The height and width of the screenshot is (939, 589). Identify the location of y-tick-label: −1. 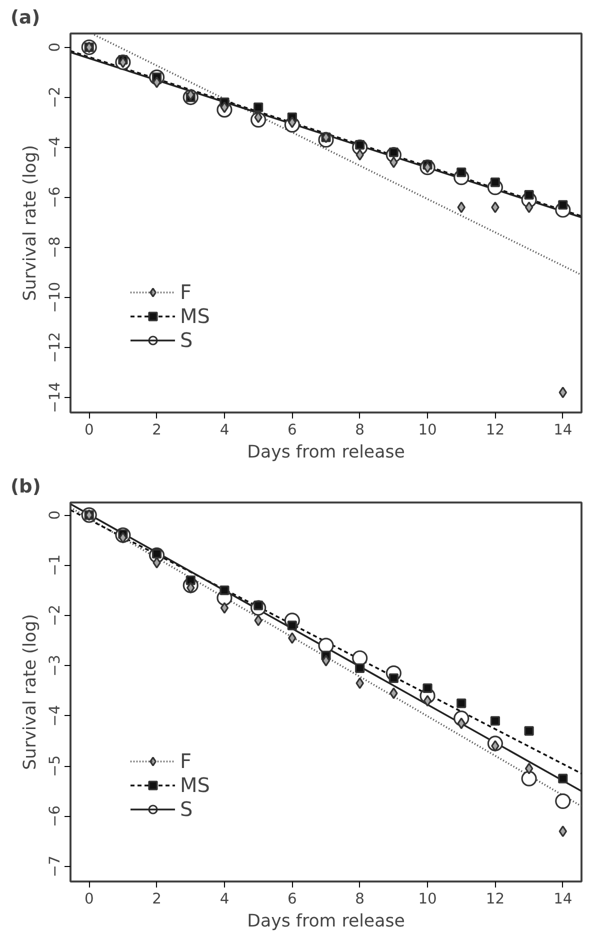
(55, 565).